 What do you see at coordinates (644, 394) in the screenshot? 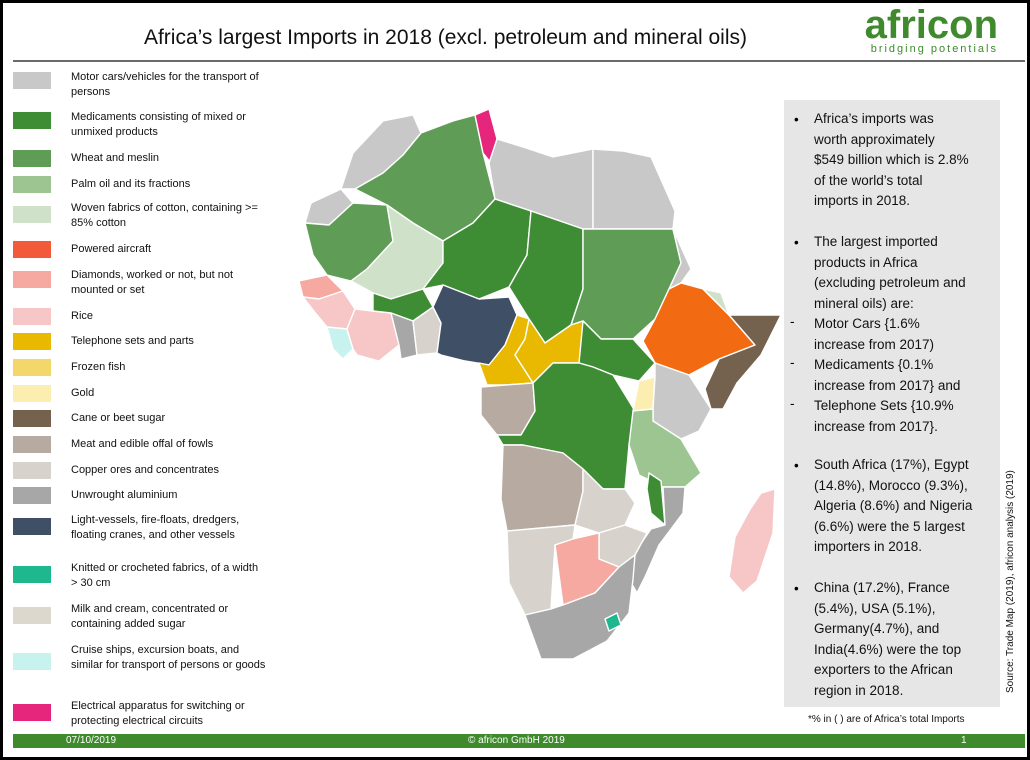
I see `region-uganda` at bounding box center [644, 394].